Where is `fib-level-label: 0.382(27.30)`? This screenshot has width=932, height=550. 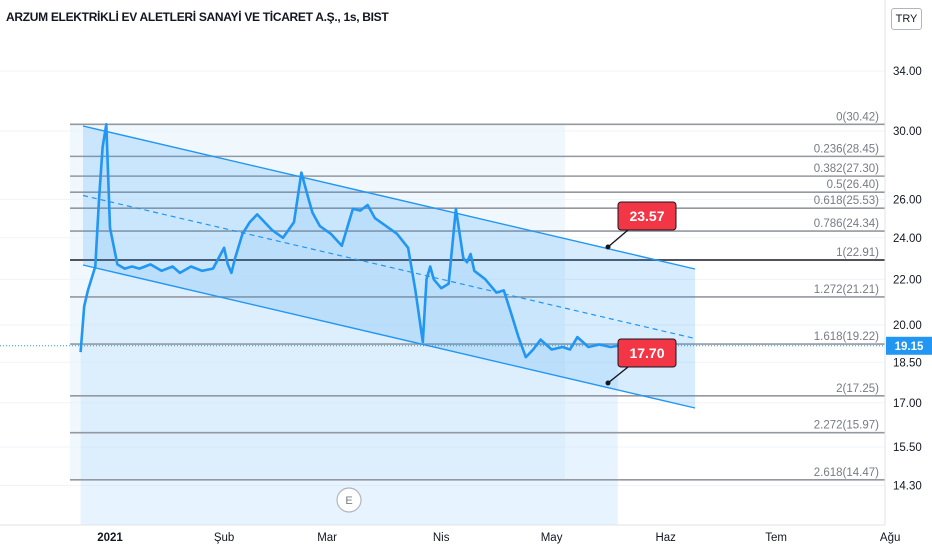
fib-level-label: 0.382(27.30) is located at coordinates (846, 169).